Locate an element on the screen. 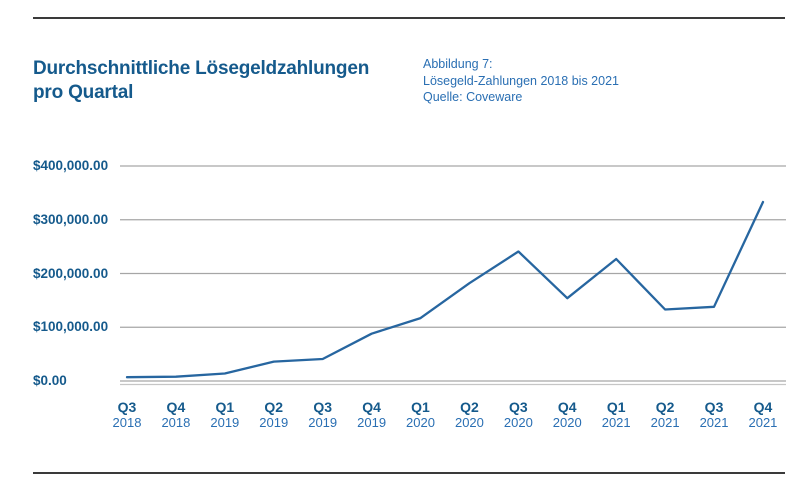 Image resolution: width=810 pixels, height=498 pixels. x-tick-label: Q3 2021 is located at coordinates (714, 415).